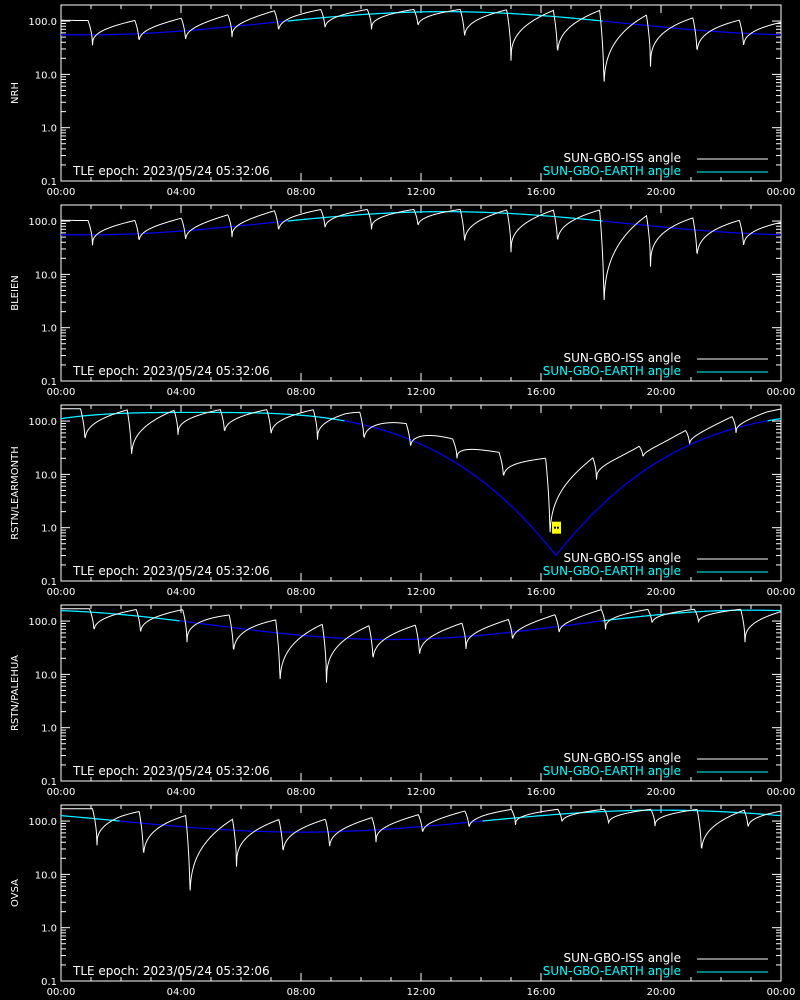  What do you see at coordinates (15, 893) in the screenshot?
I see `y-axis-label: OVSA` at bounding box center [15, 893].